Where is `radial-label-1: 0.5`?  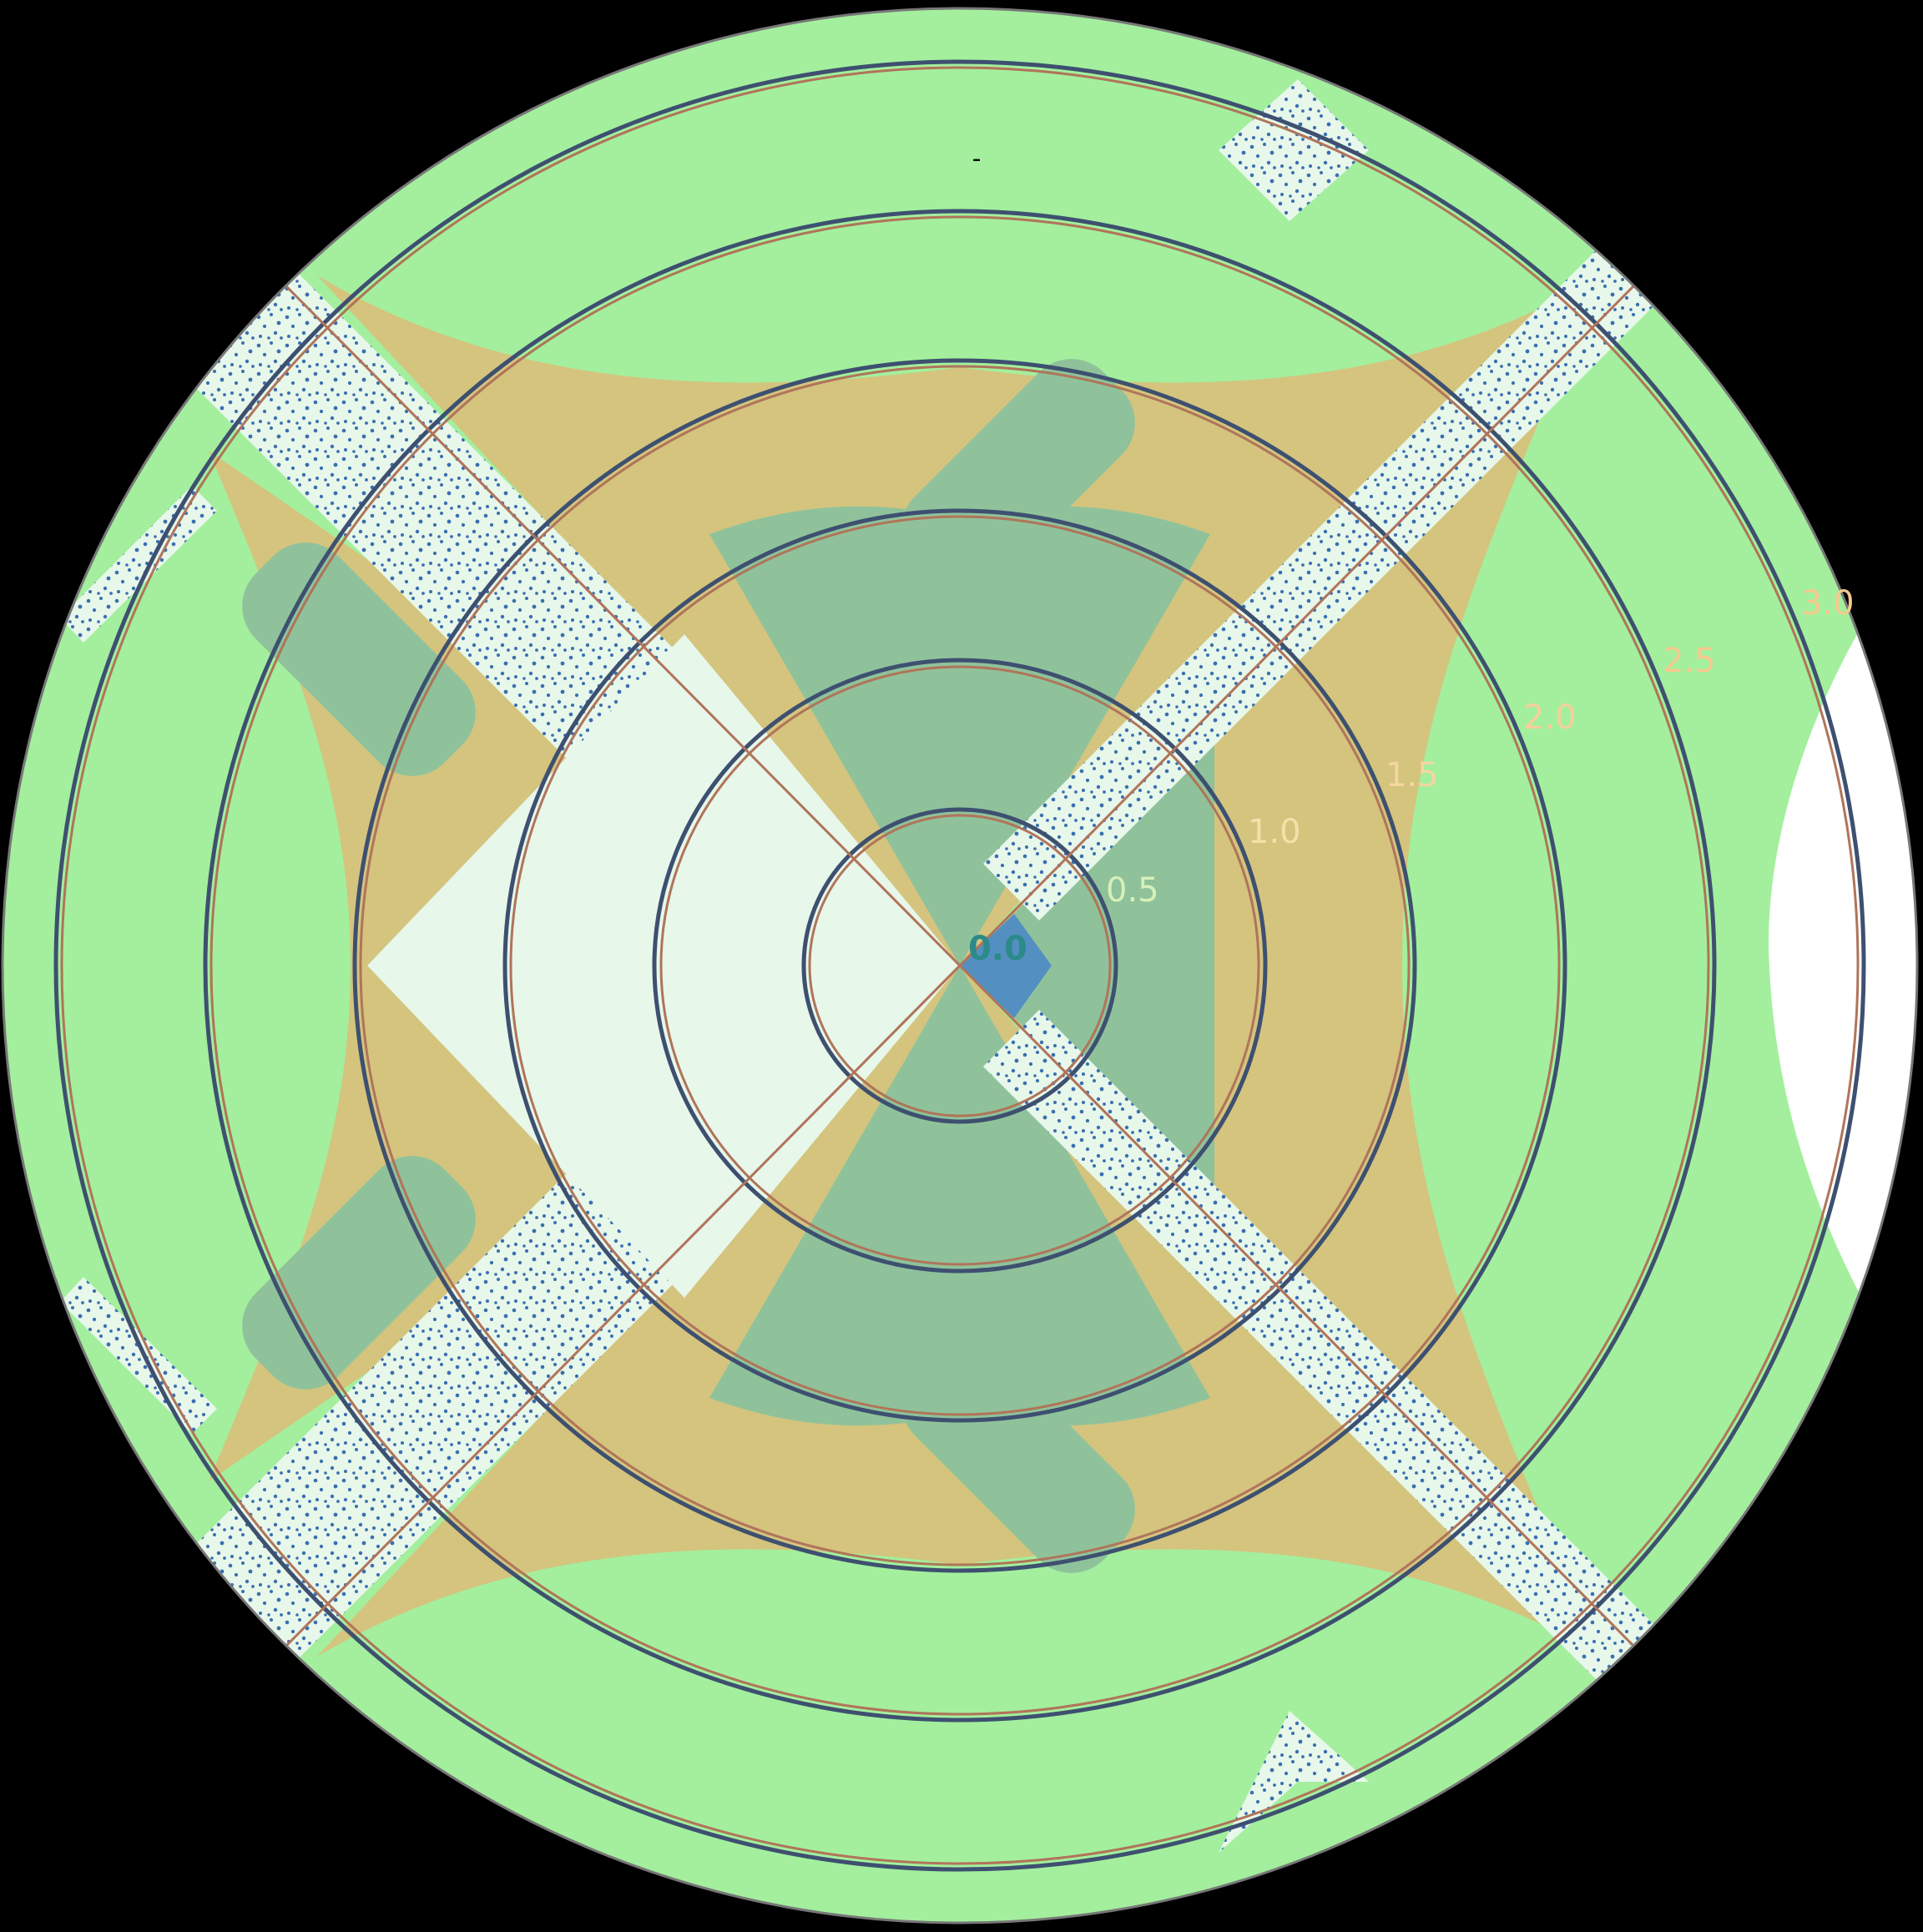
radial-label-1: 0.5 is located at coordinates (1132, 891).